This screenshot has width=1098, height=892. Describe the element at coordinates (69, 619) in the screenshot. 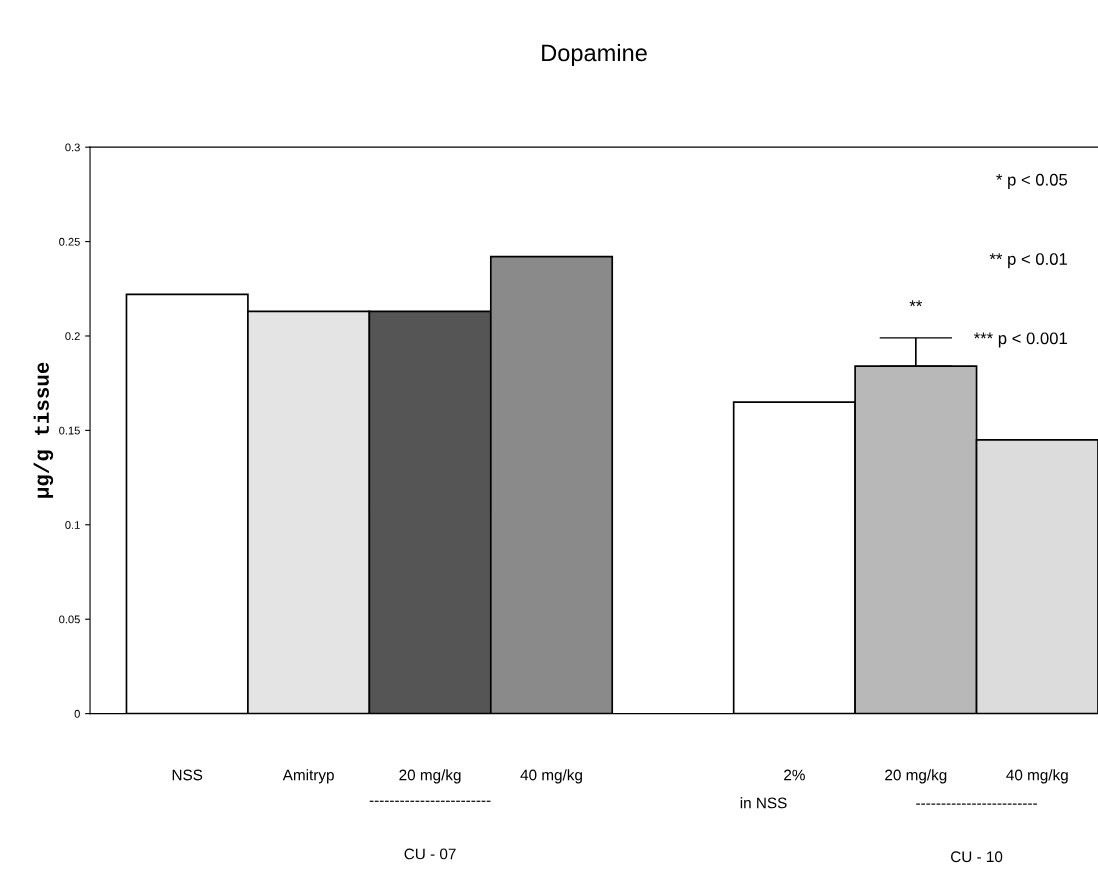

I see `y-tick-label: 0.05` at that location.